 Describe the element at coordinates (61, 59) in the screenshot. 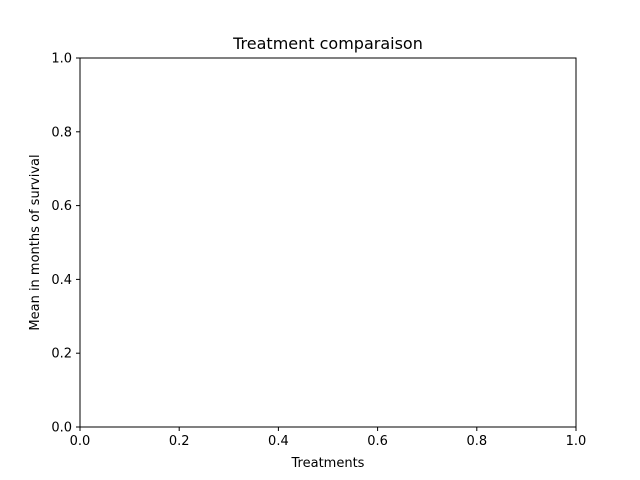

I see `y-tick-label: 1.0` at that location.